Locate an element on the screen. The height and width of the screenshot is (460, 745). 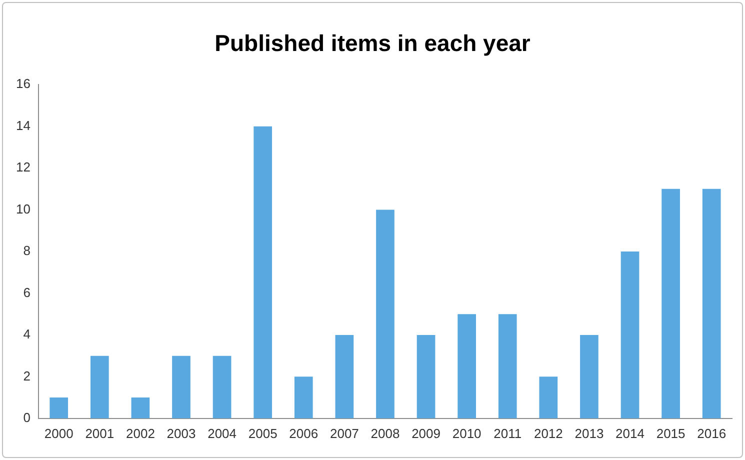
x-tick-label: 2004 is located at coordinates (222, 433).